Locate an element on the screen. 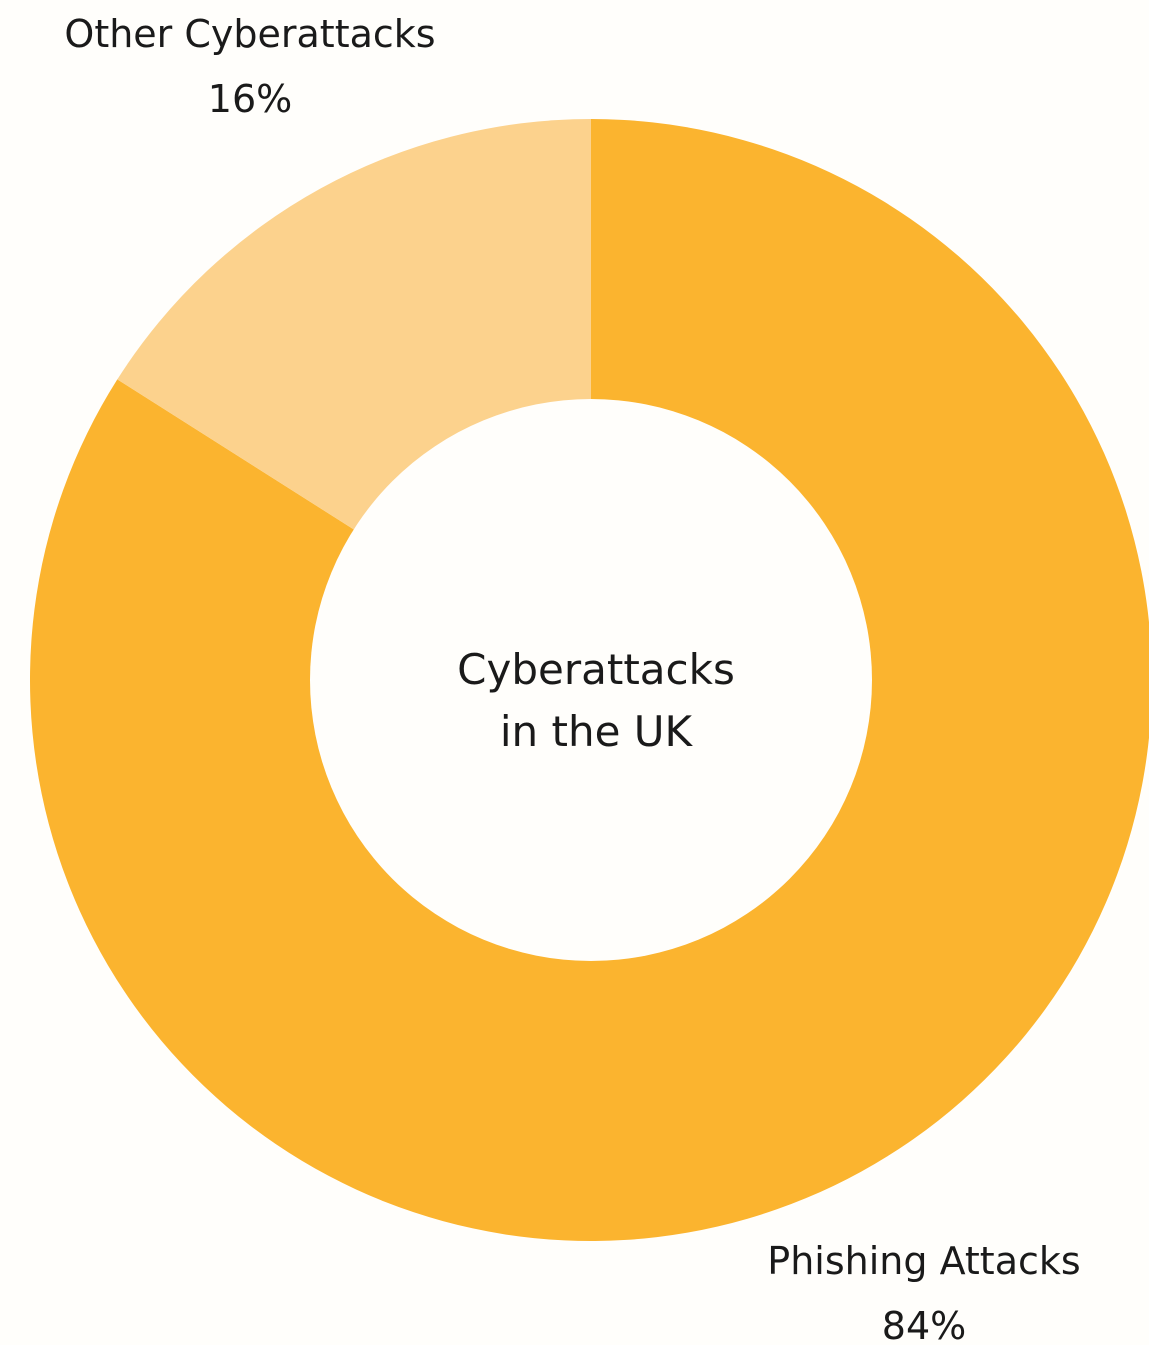 The image size is (1149, 1345). center-label-line-2: in the UK is located at coordinates (597, 731).